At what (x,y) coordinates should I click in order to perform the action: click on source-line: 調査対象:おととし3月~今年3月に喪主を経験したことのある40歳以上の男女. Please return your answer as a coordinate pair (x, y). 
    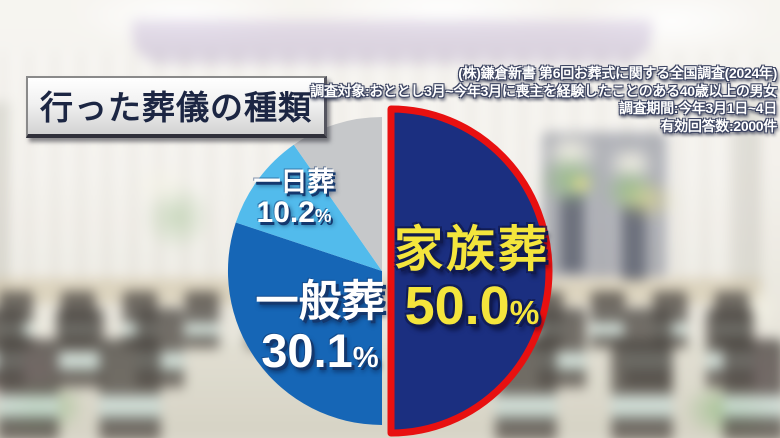
    Looking at the image, I should click on (543, 90).